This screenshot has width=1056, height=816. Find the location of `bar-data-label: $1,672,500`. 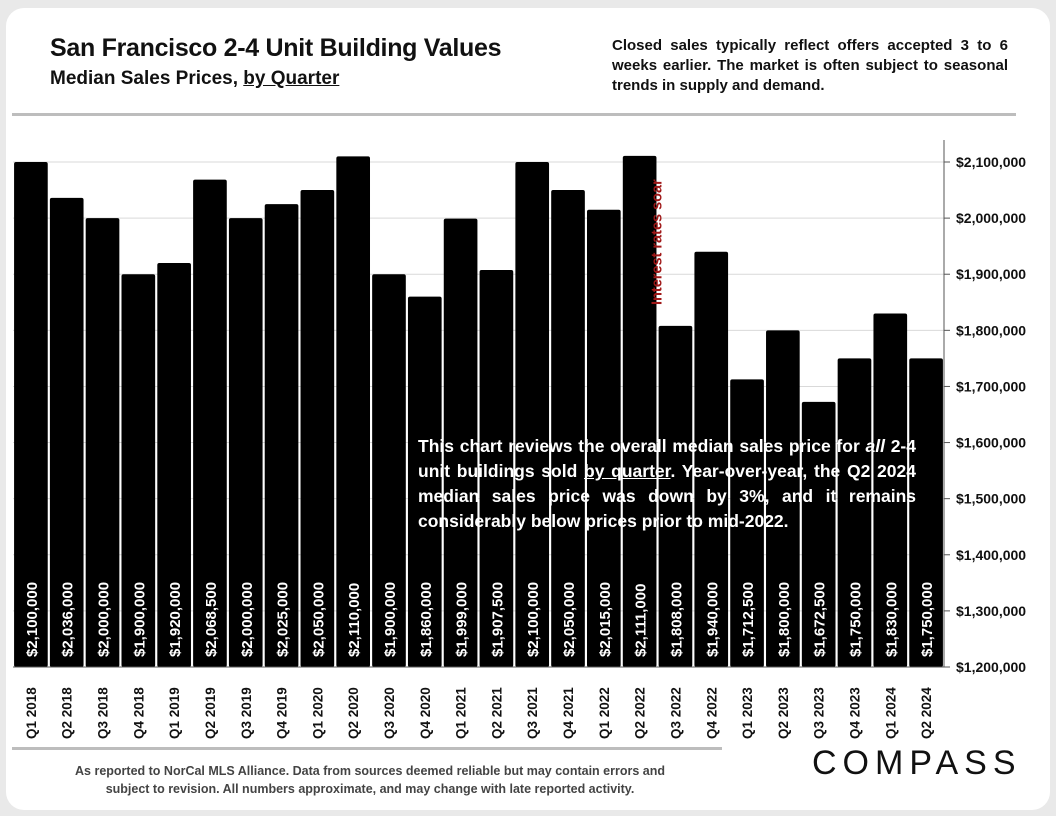

bar-data-label: $1,672,500 is located at coordinates (820, 619).